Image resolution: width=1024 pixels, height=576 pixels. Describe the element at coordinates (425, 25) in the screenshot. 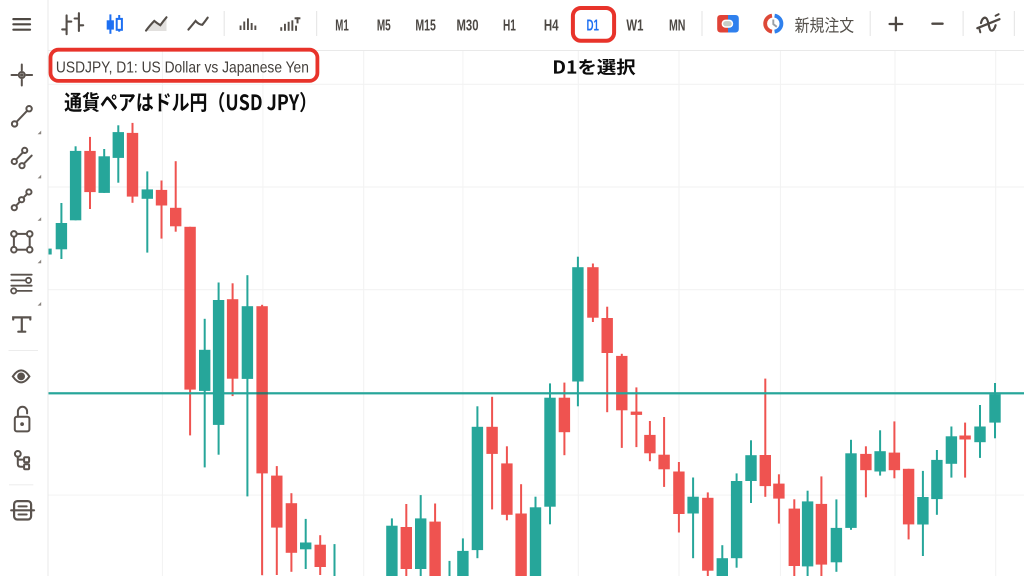

I see `svg-text: M15` at that location.